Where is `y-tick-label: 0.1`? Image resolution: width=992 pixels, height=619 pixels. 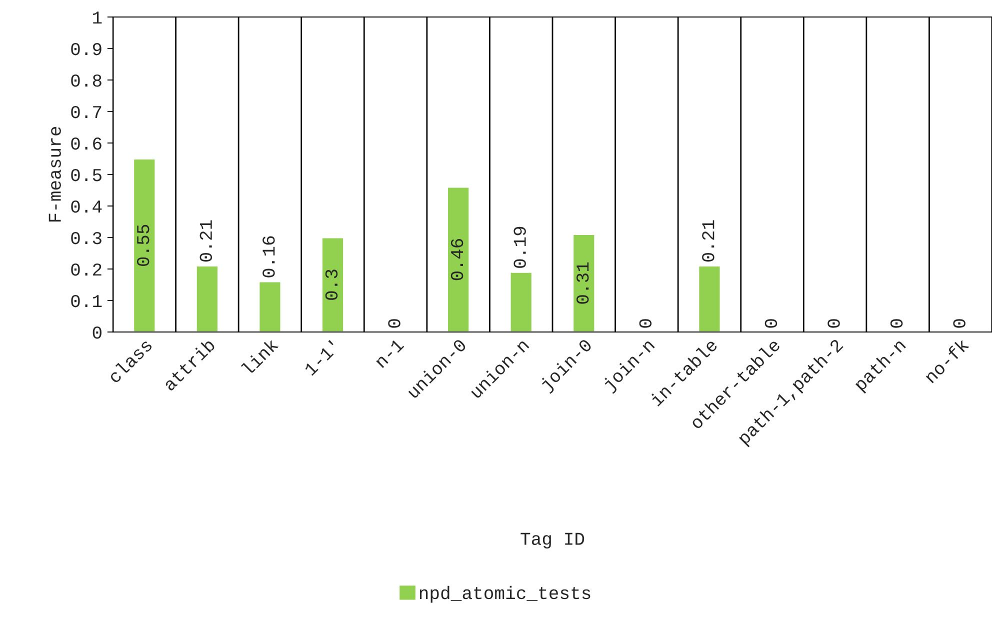 y-tick-label: 0.1 is located at coordinates (86, 301).